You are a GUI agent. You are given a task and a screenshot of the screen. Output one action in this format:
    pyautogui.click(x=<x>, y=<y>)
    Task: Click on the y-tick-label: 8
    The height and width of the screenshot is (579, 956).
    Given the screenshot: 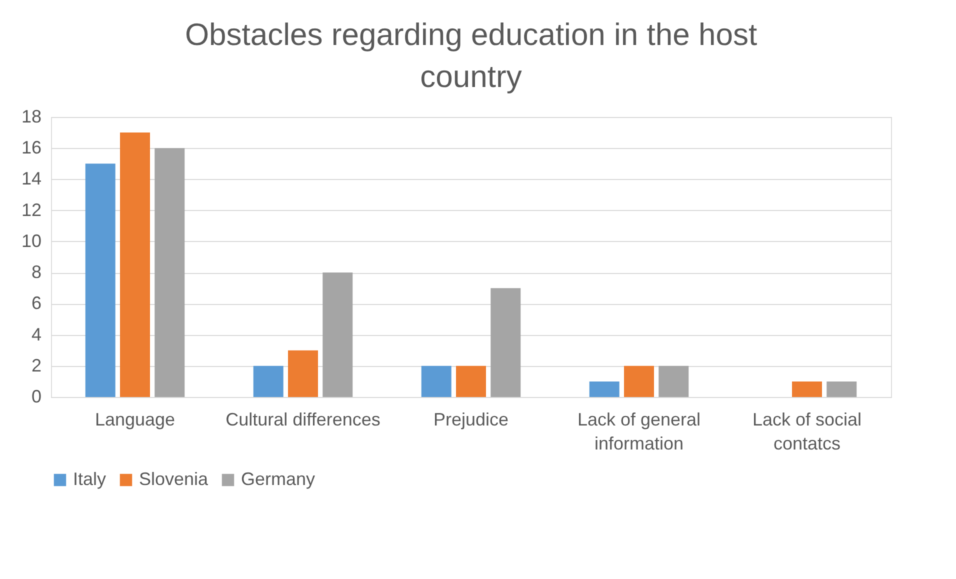 What is the action you would take?
    pyautogui.click(x=36, y=272)
    